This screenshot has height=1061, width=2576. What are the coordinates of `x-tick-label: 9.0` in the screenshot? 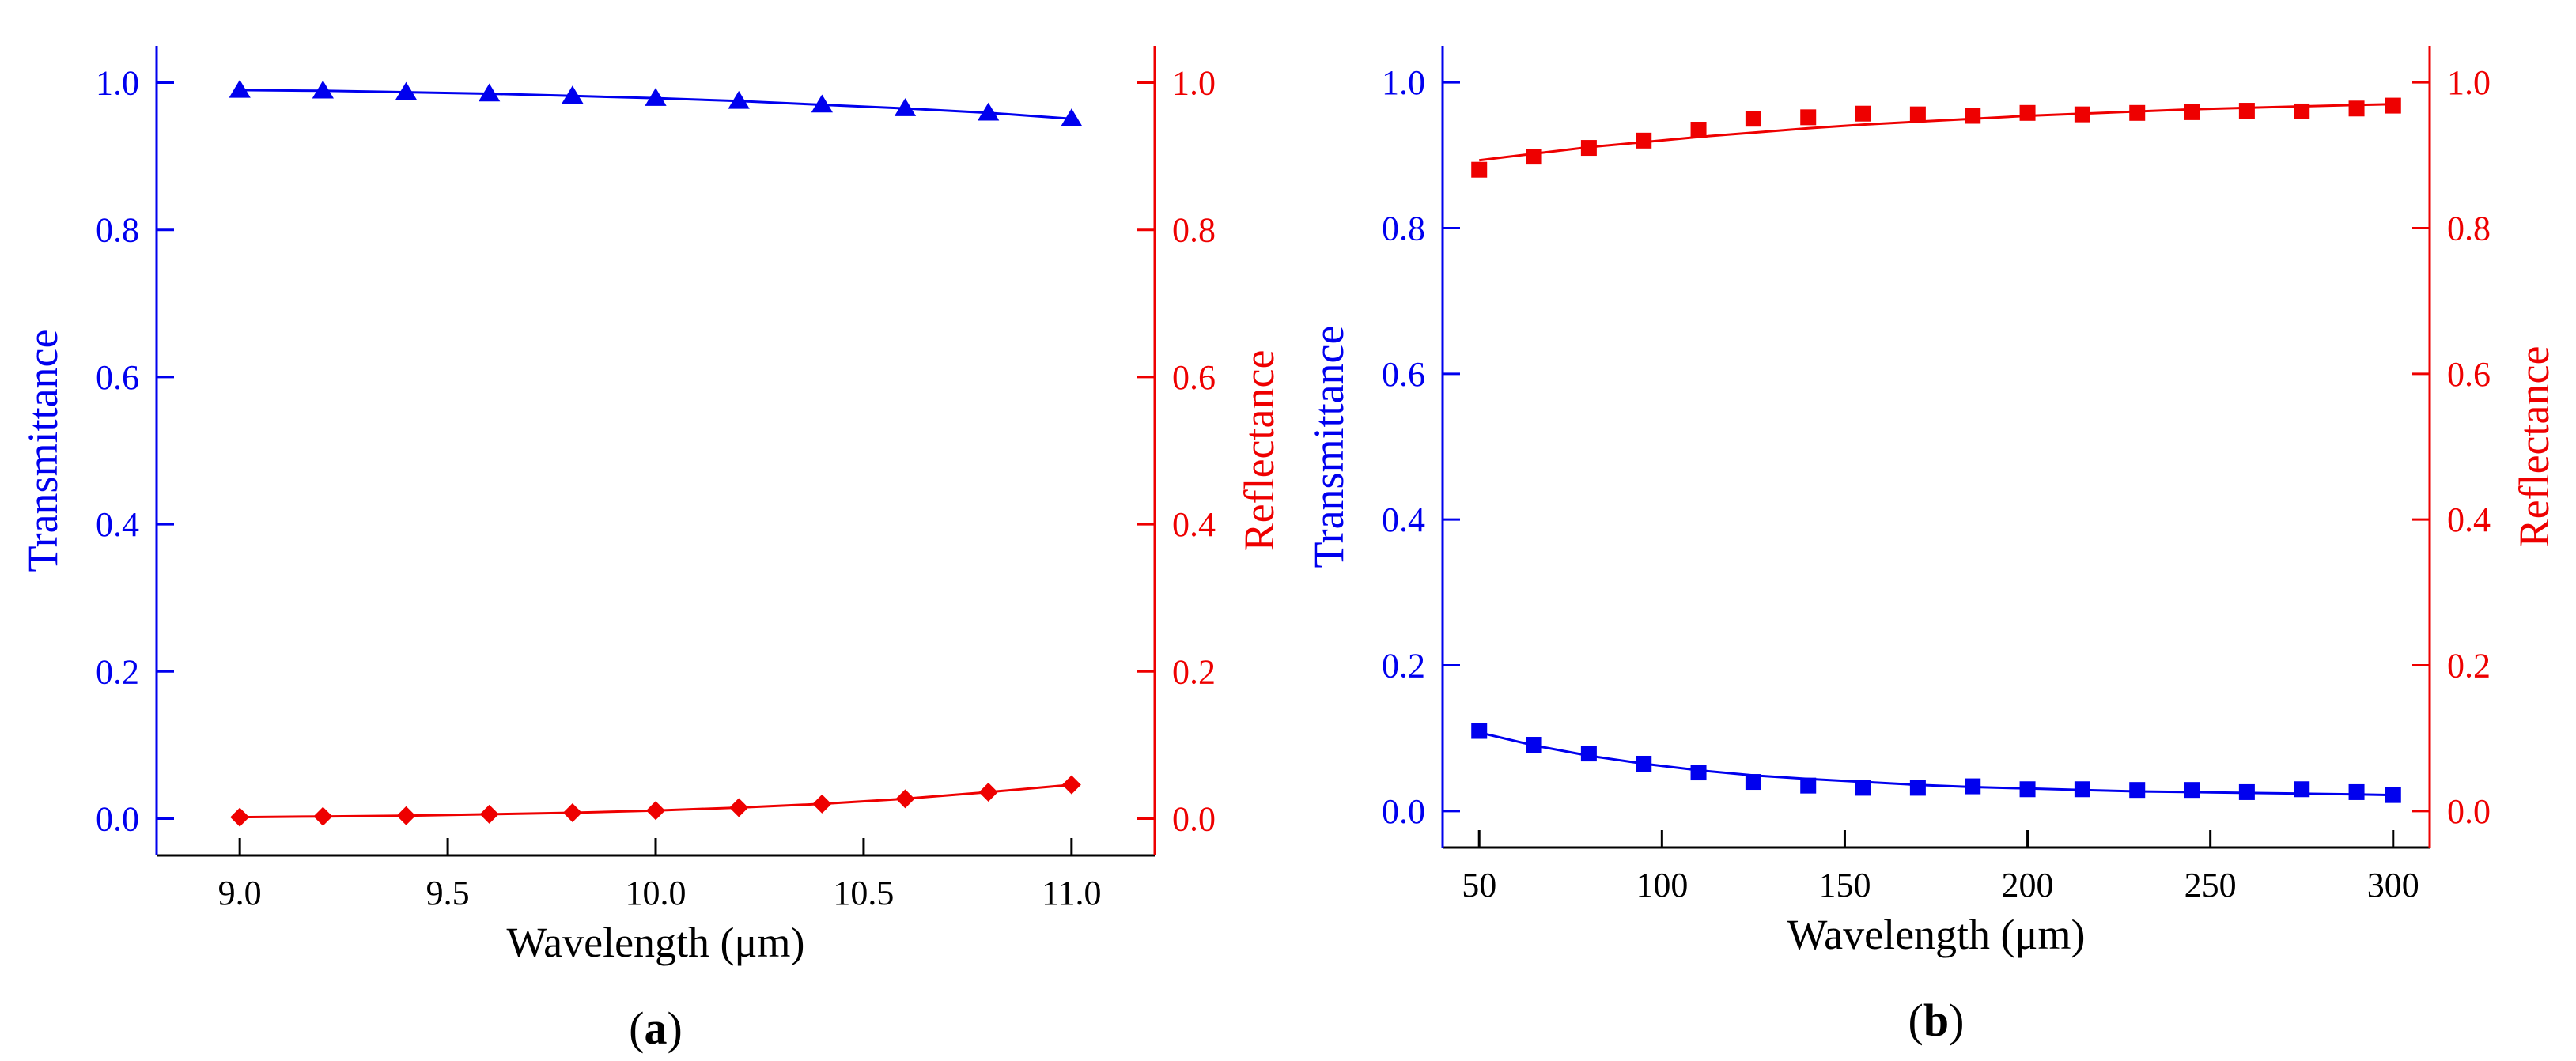 It's located at (240, 893).